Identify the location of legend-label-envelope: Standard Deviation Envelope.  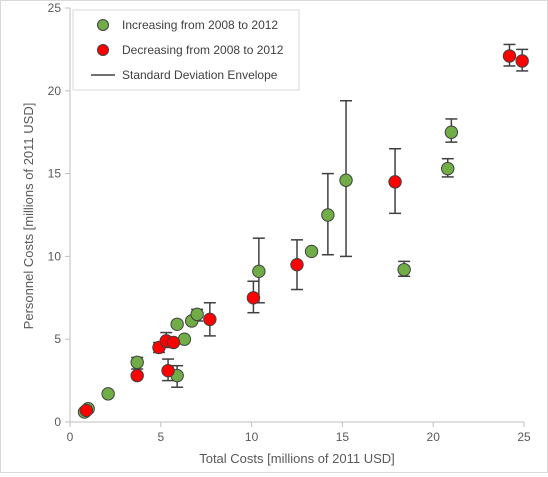
(200, 75).